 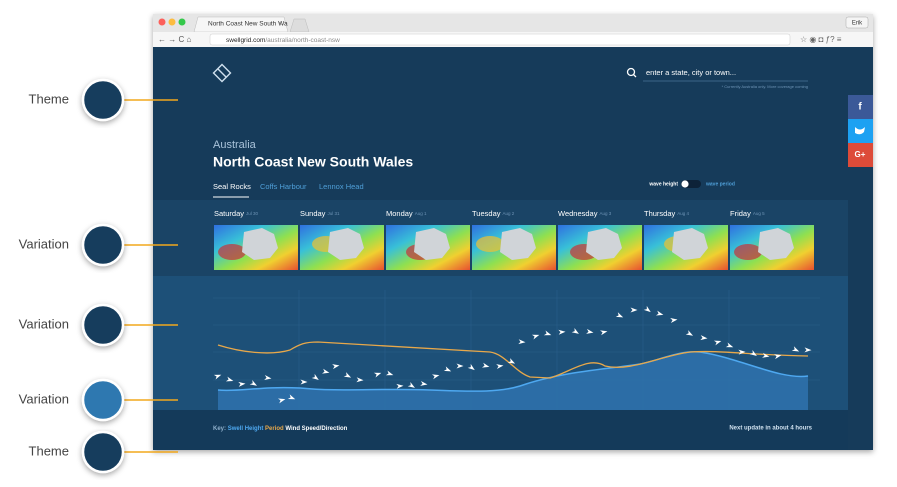 I want to click on close, so click(x=162, y=22).